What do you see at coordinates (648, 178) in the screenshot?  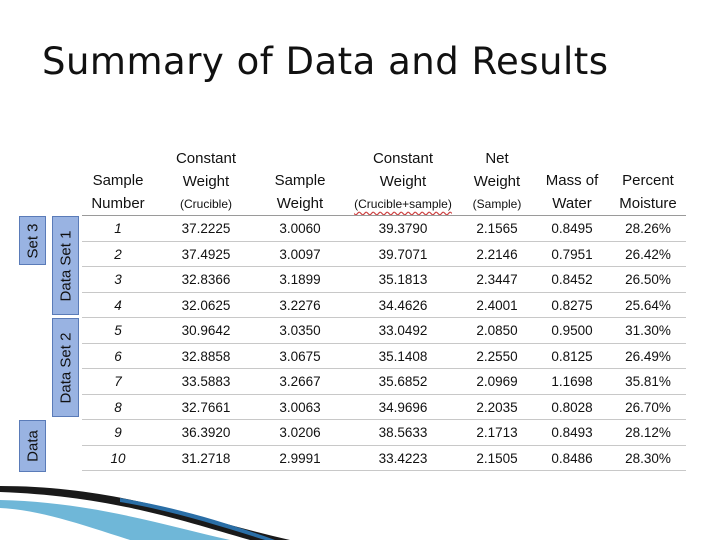 I see `column-header-7: Percent Moisture` at bounding box center [648, 178].